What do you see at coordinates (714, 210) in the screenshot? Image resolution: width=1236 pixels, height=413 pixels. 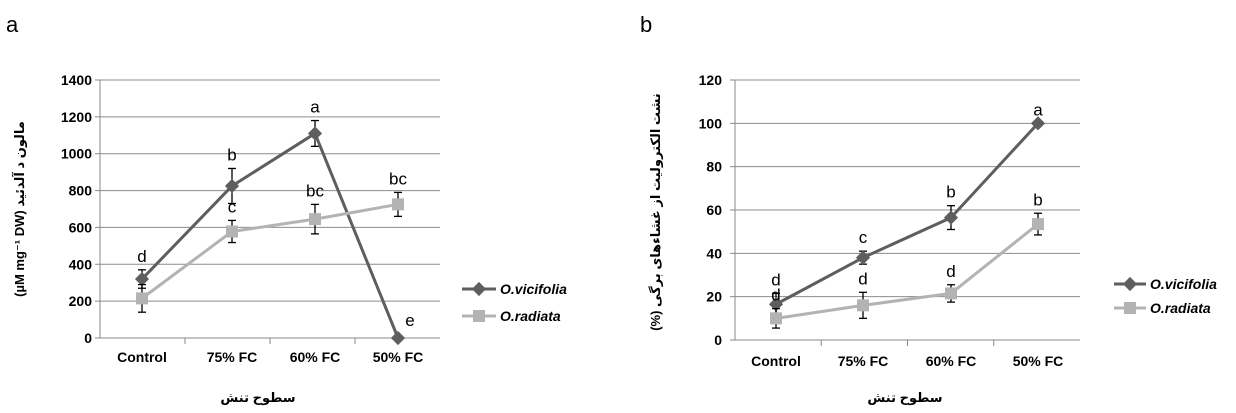 I see `y-tick-label: 60` at bounding box center [714, 210].